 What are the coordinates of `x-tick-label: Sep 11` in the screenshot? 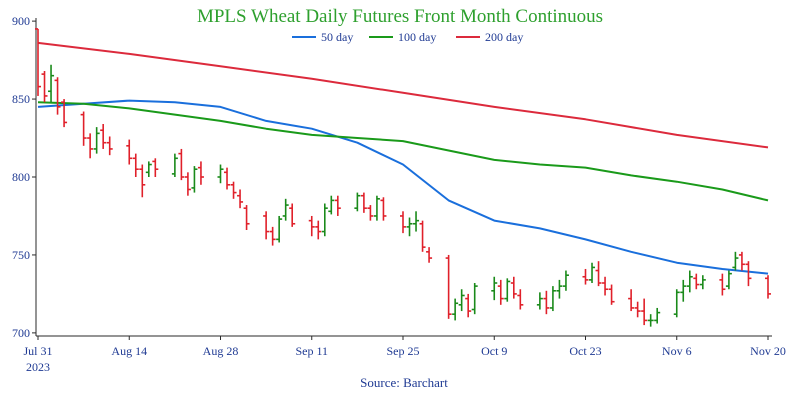 It's located at (311, 351).